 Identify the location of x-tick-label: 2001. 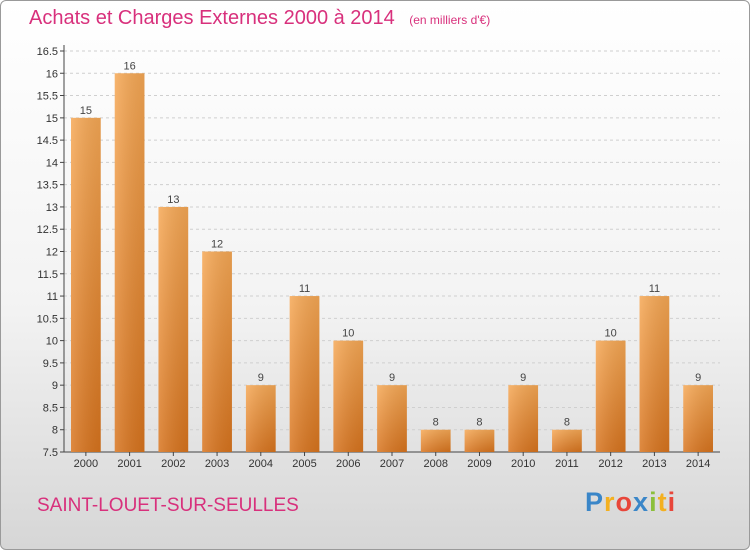
(129, 464).